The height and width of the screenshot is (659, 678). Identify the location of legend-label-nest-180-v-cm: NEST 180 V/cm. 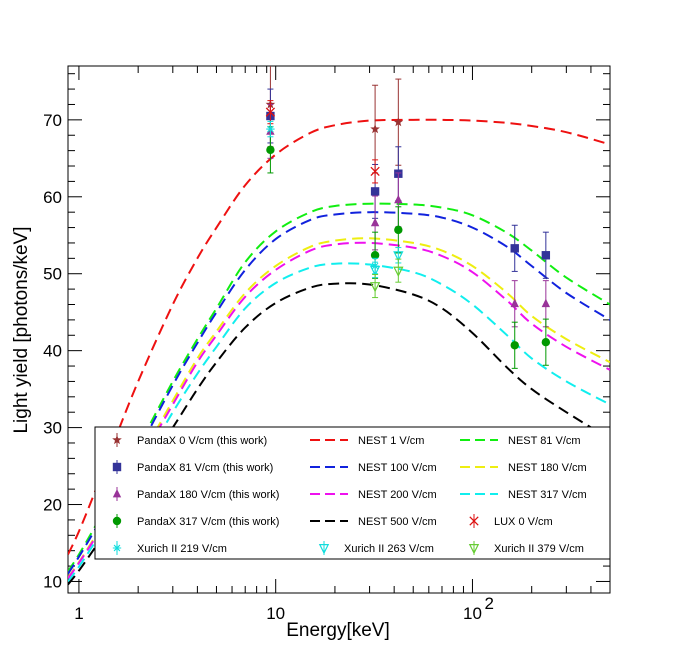
(547, 468).